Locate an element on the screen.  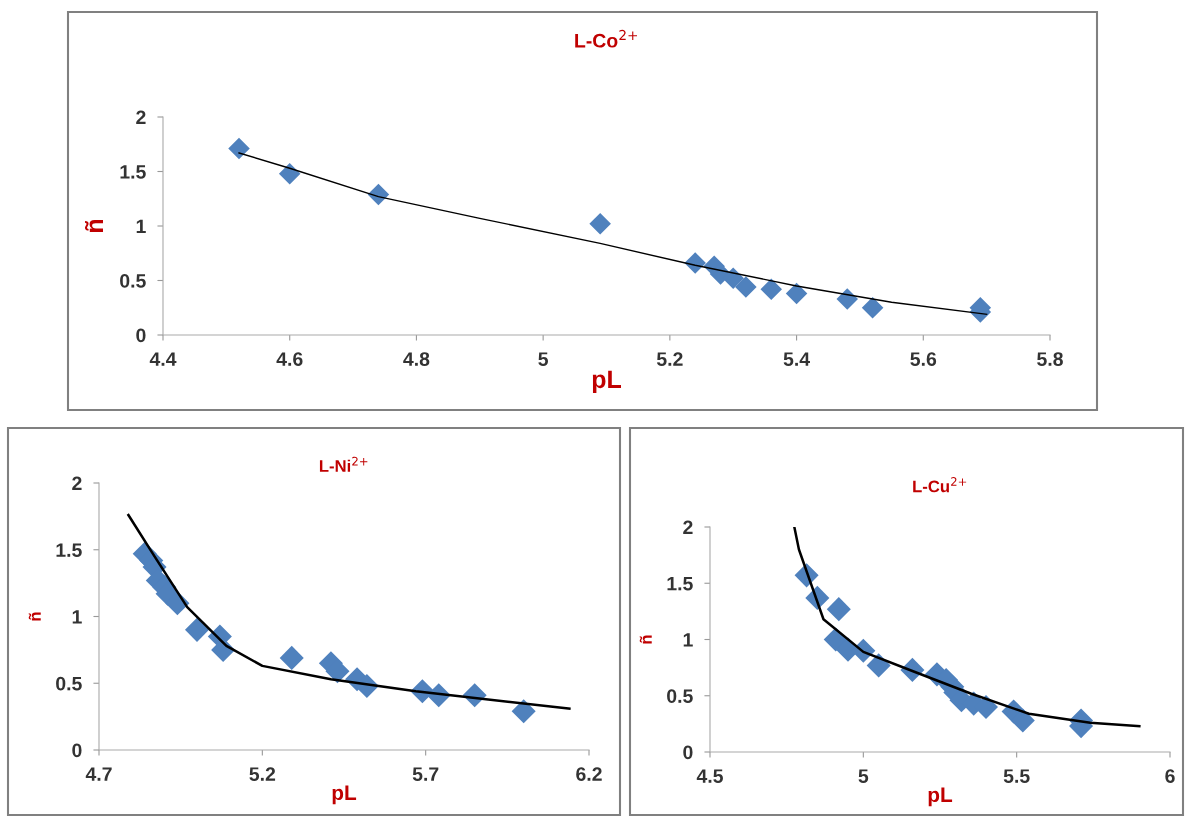
x-tick-label: 5.7 is located at coordinates (425, 774).